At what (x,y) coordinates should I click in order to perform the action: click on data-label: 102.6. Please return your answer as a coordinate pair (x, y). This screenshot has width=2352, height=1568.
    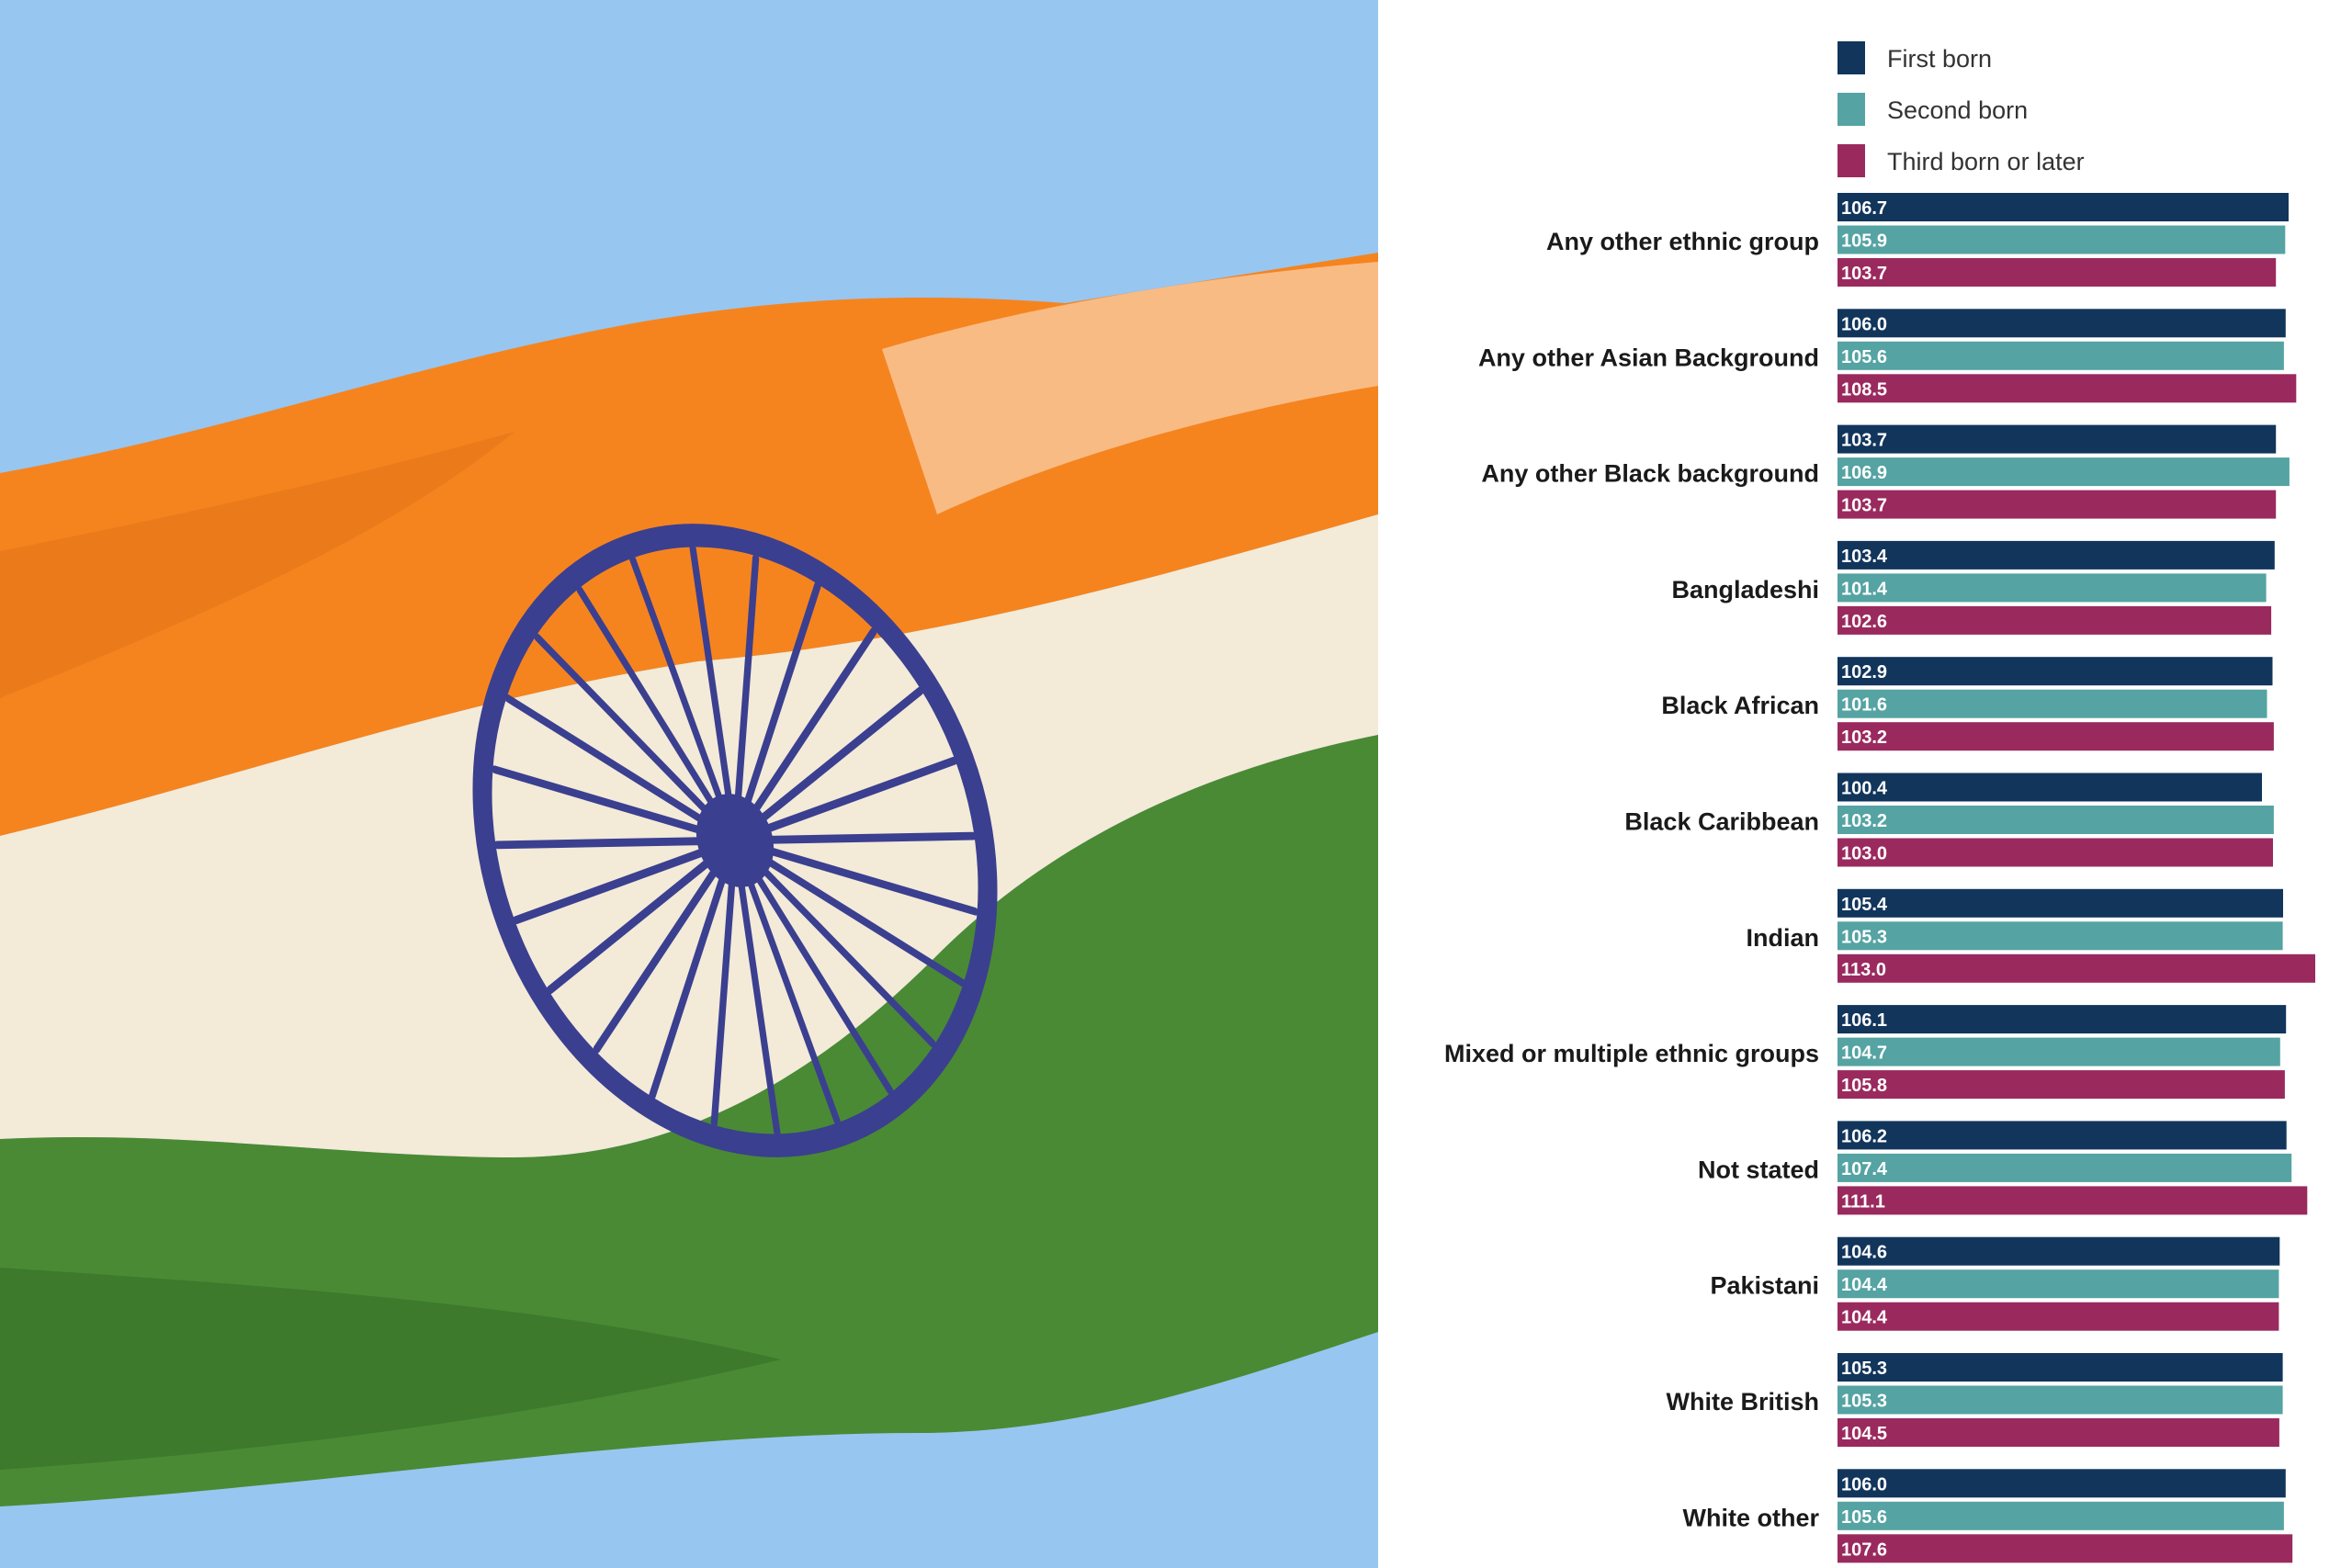
    Looking at the image, I should click on (1864, 622).